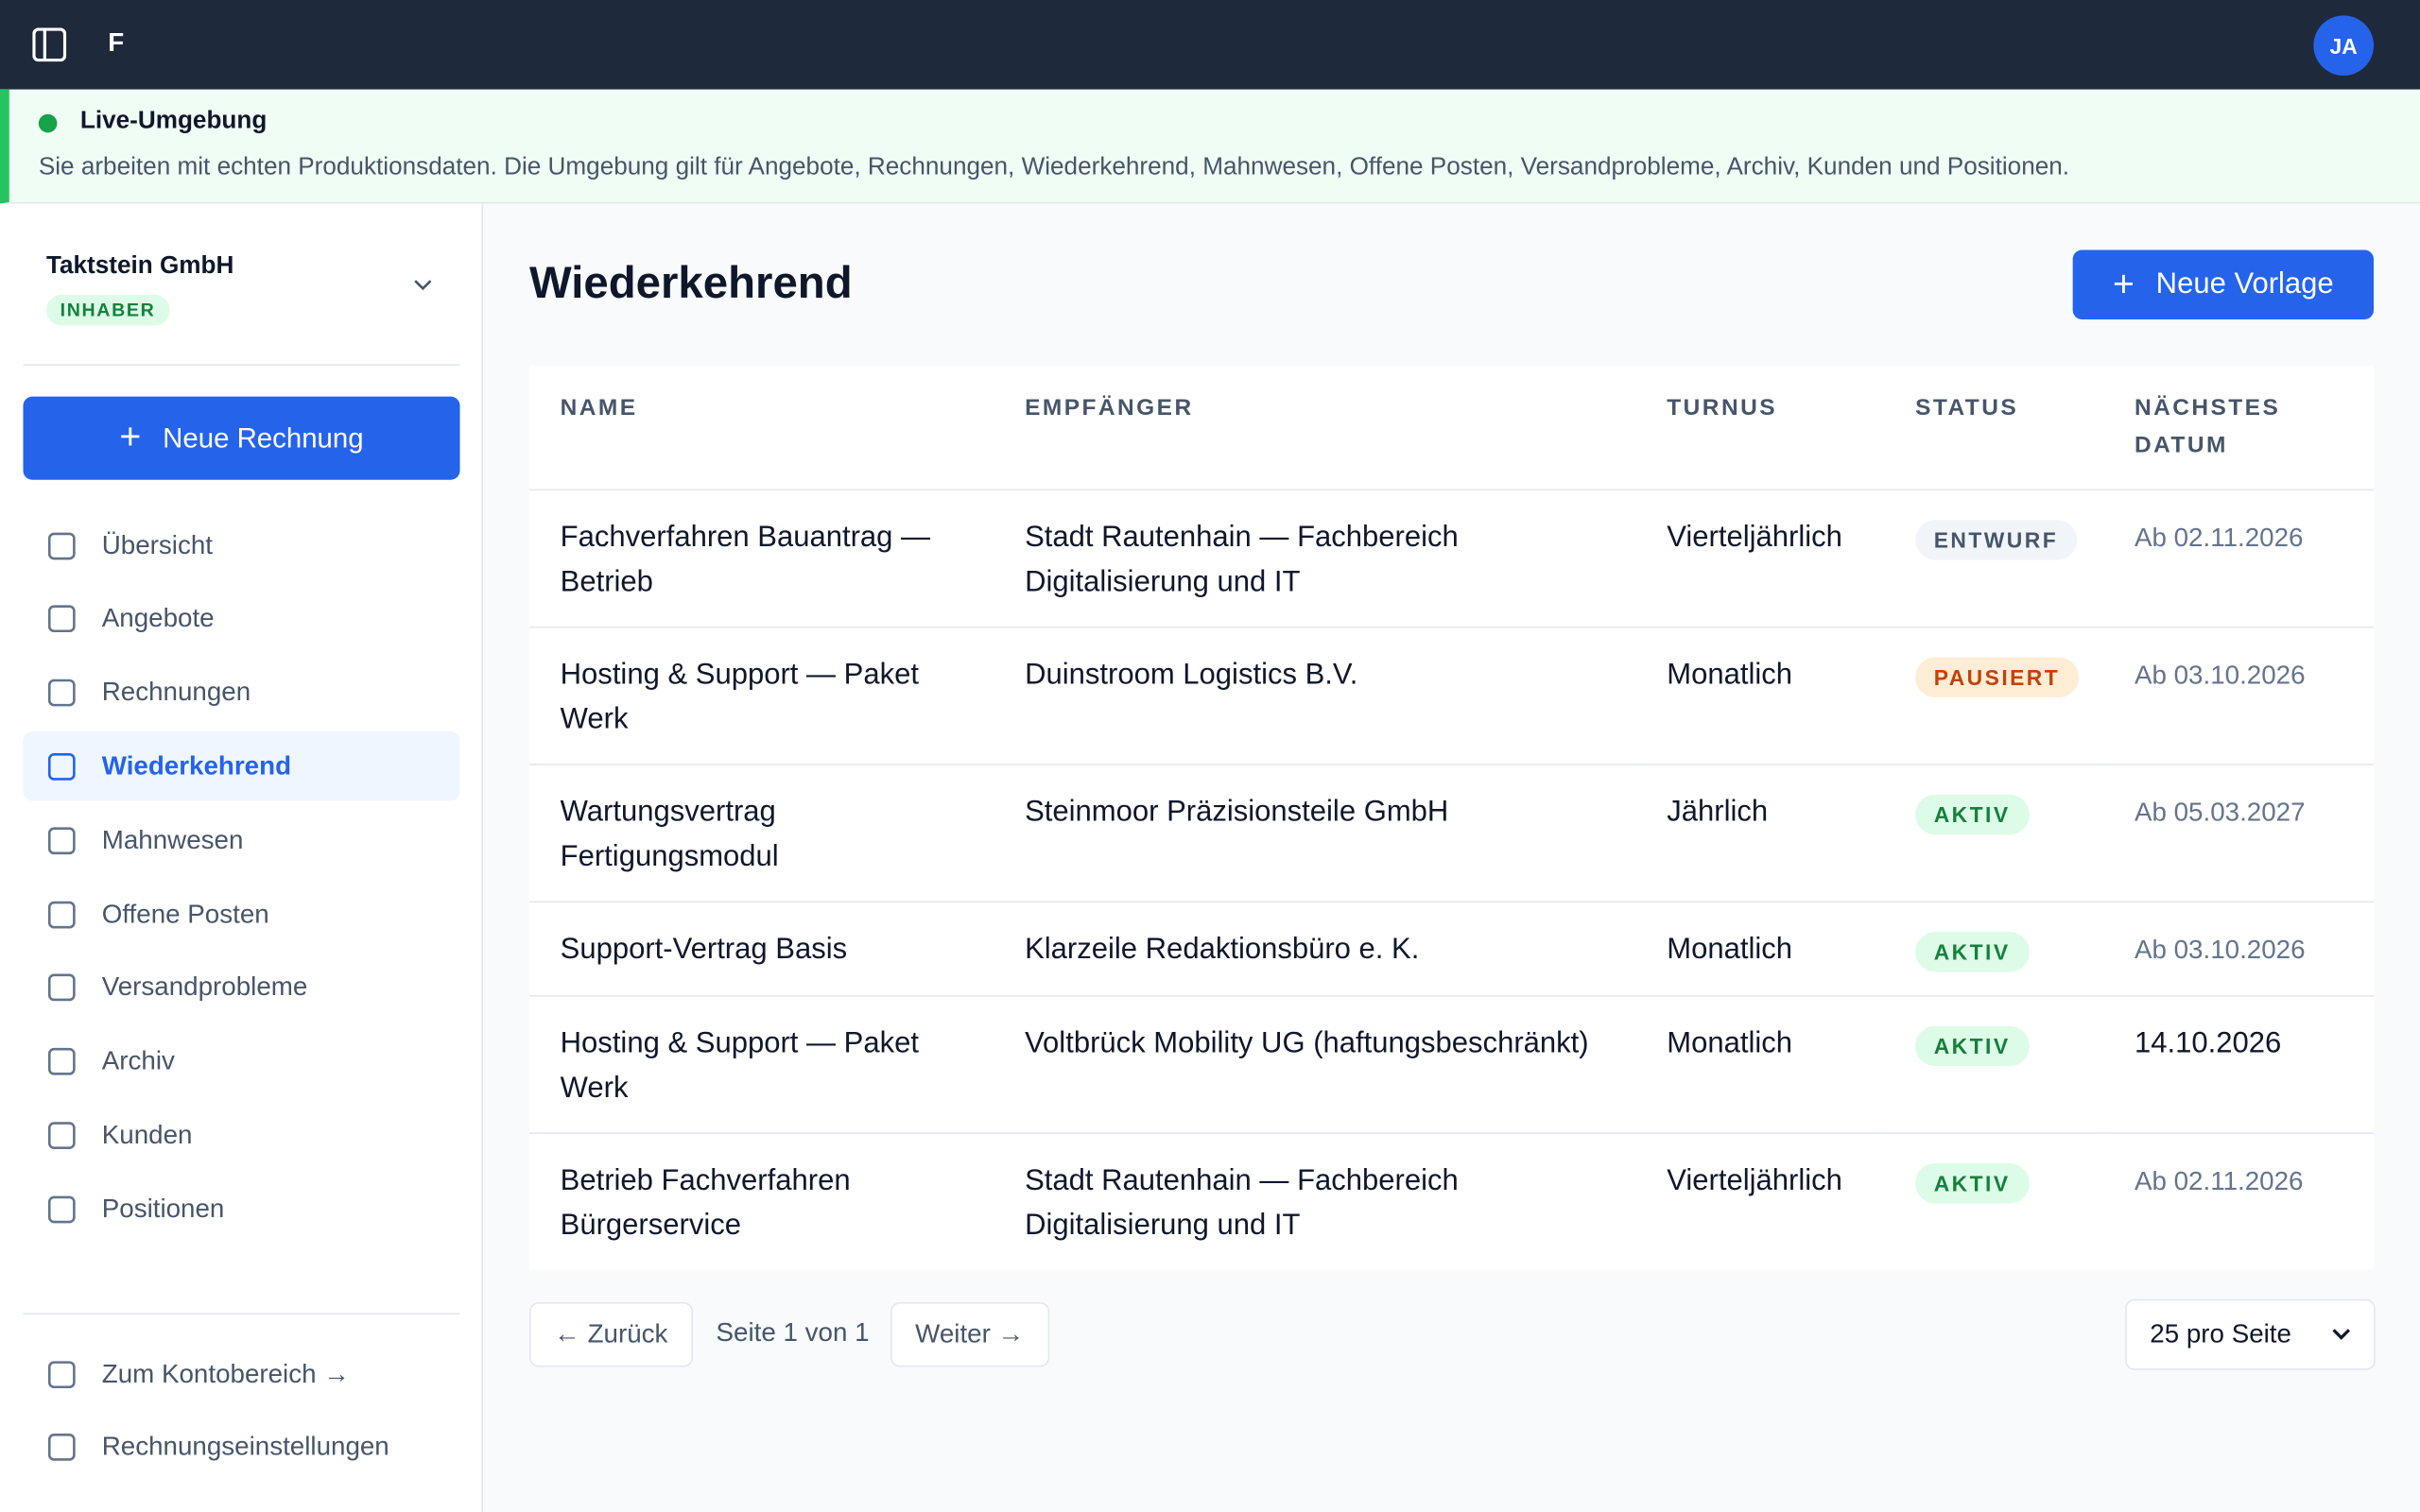  Describe the element at coordinates (241, 1209) in the screenshot. I see `nav-item: Positionen` at that location.